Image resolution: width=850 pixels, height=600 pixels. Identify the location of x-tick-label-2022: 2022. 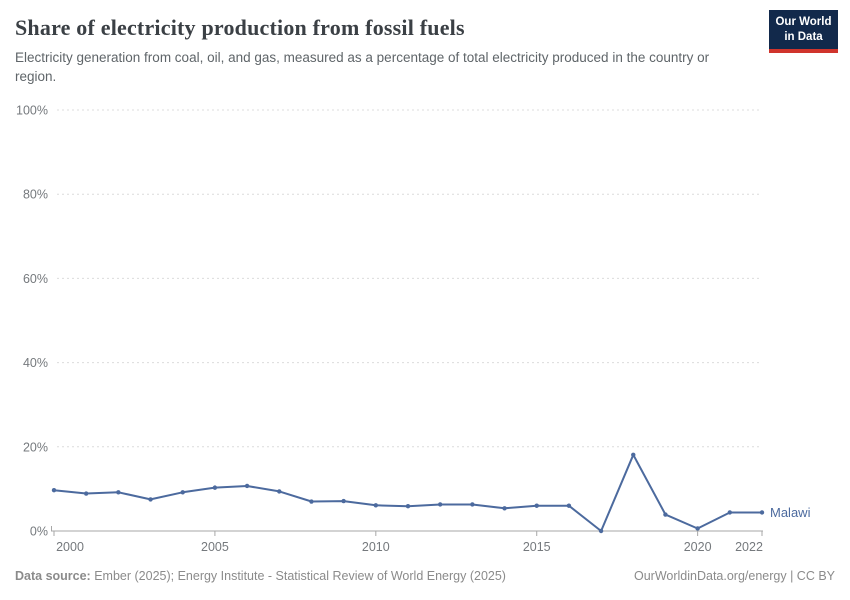
(749, 547).